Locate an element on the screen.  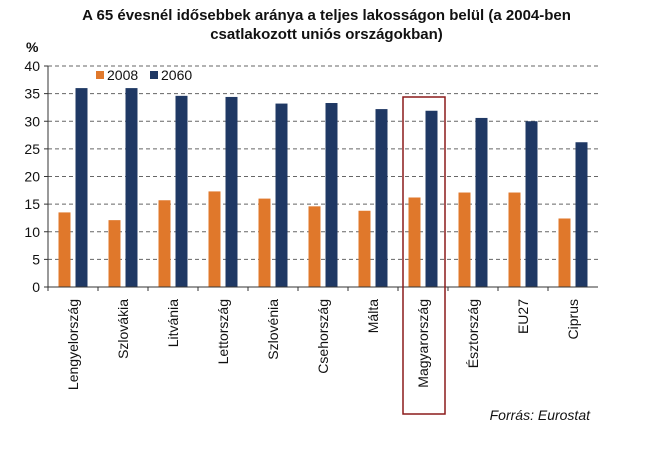
x-category-label: Szlovénia is located at coordinates (273, 329).